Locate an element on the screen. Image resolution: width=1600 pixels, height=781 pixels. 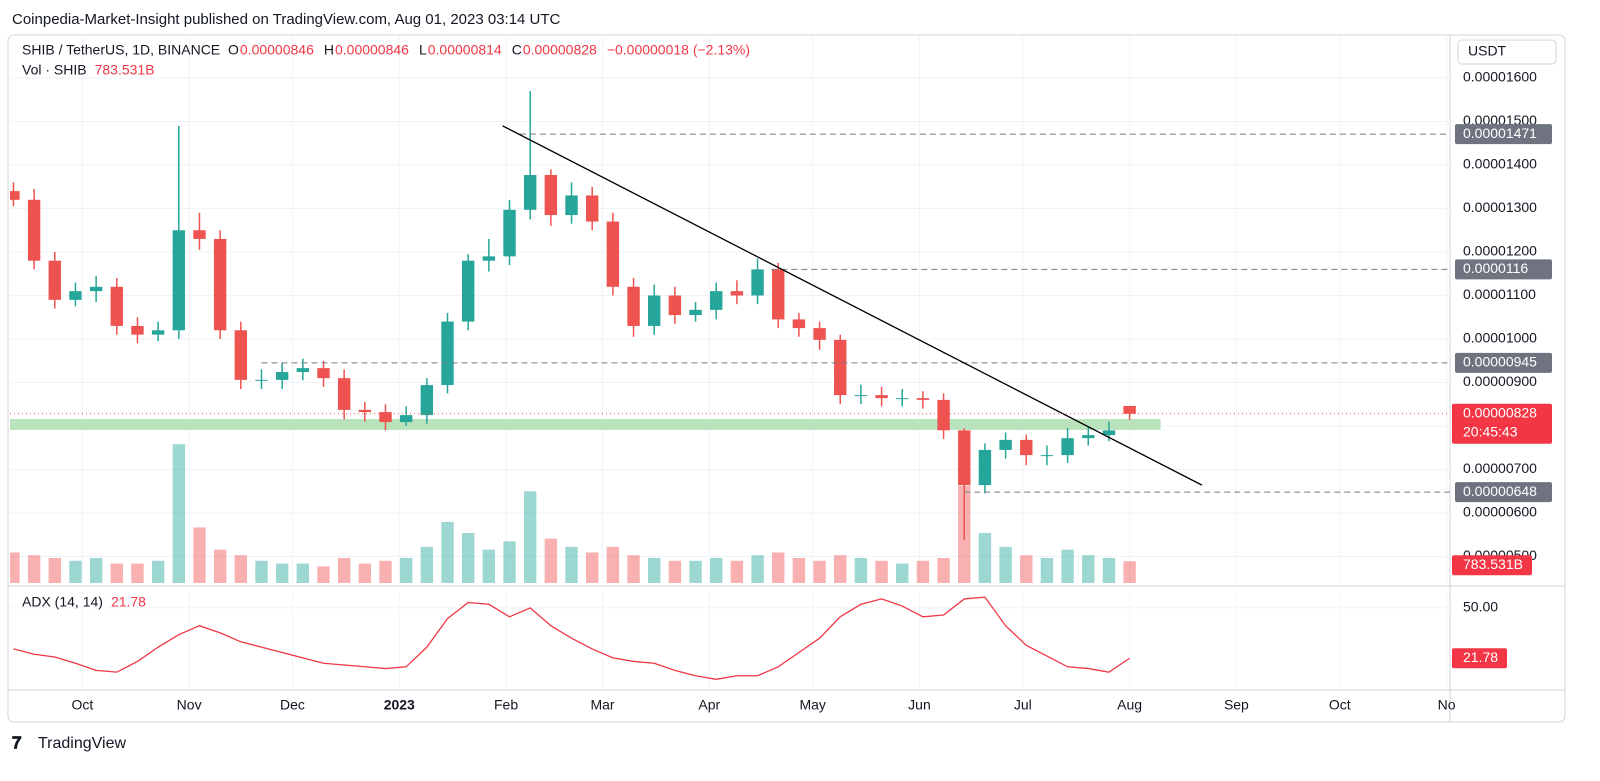
y-tick-label: 0.00001000 is located at coordinates (1500, 338).